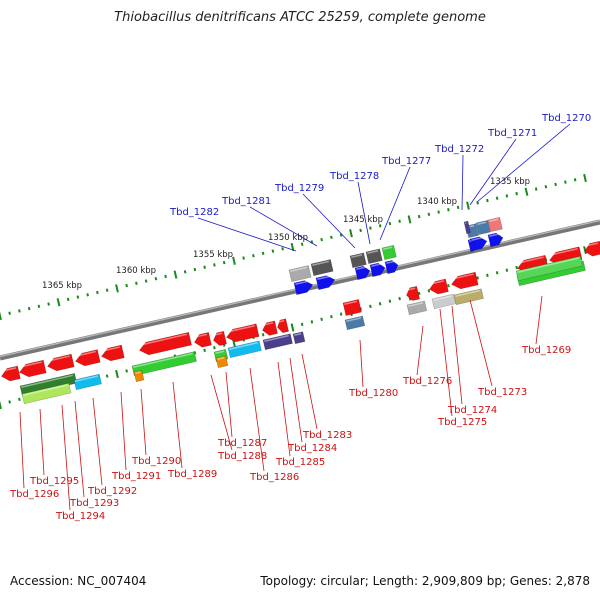 This screenshot has width=600, height=600. Describe the element at coordinates (112, 491) in the screenshot. I see `gene-label: Tbd_1292` at that location.